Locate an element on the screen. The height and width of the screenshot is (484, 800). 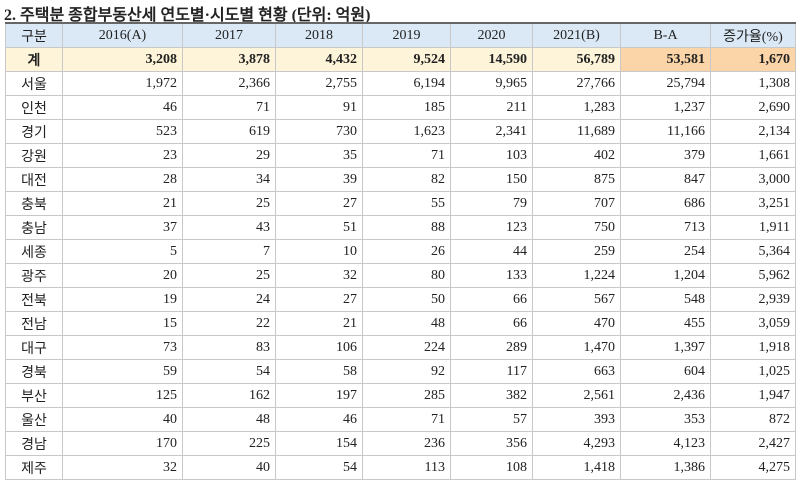
cell: 393 is located at coordinates (576, 419).